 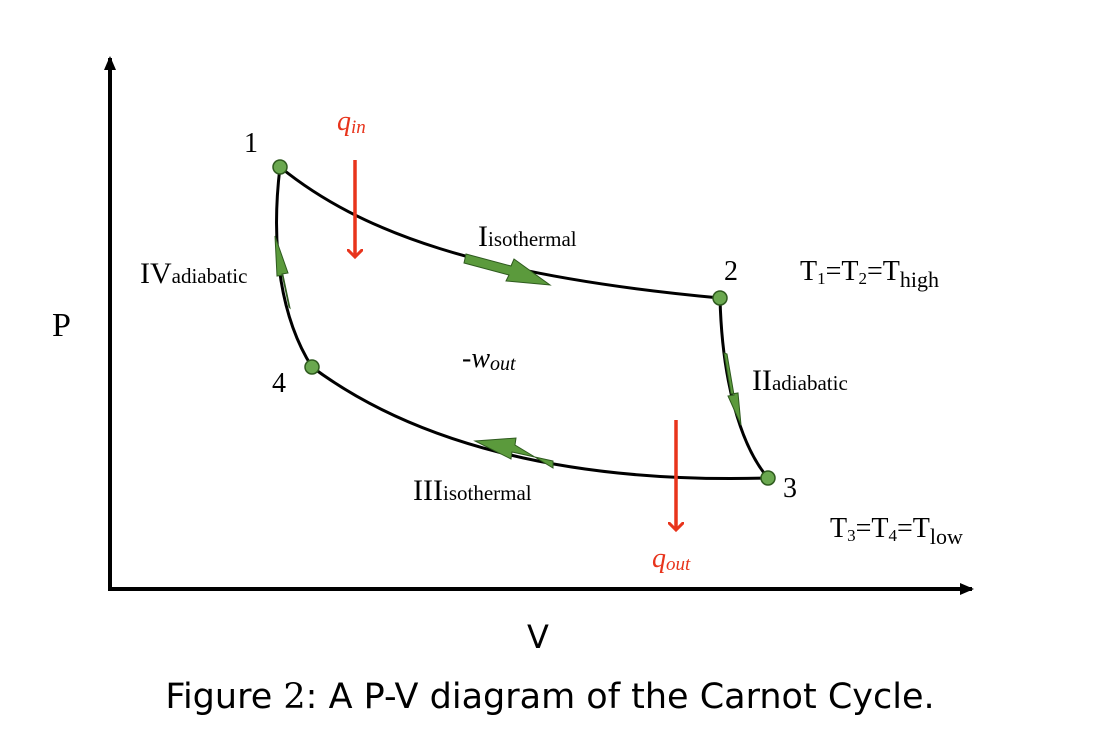 What do you see at coordinates (762, 380) in the screenshot?
I see `process-ii-roman: II` at bounding box center [762, 380].